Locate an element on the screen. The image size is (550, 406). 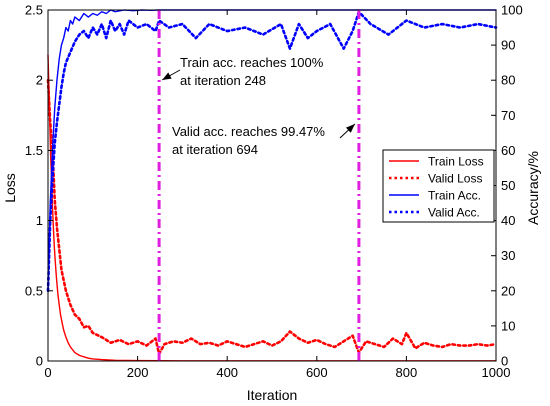
y-right-tick-label: 80 is located at coordinates (508, 80).